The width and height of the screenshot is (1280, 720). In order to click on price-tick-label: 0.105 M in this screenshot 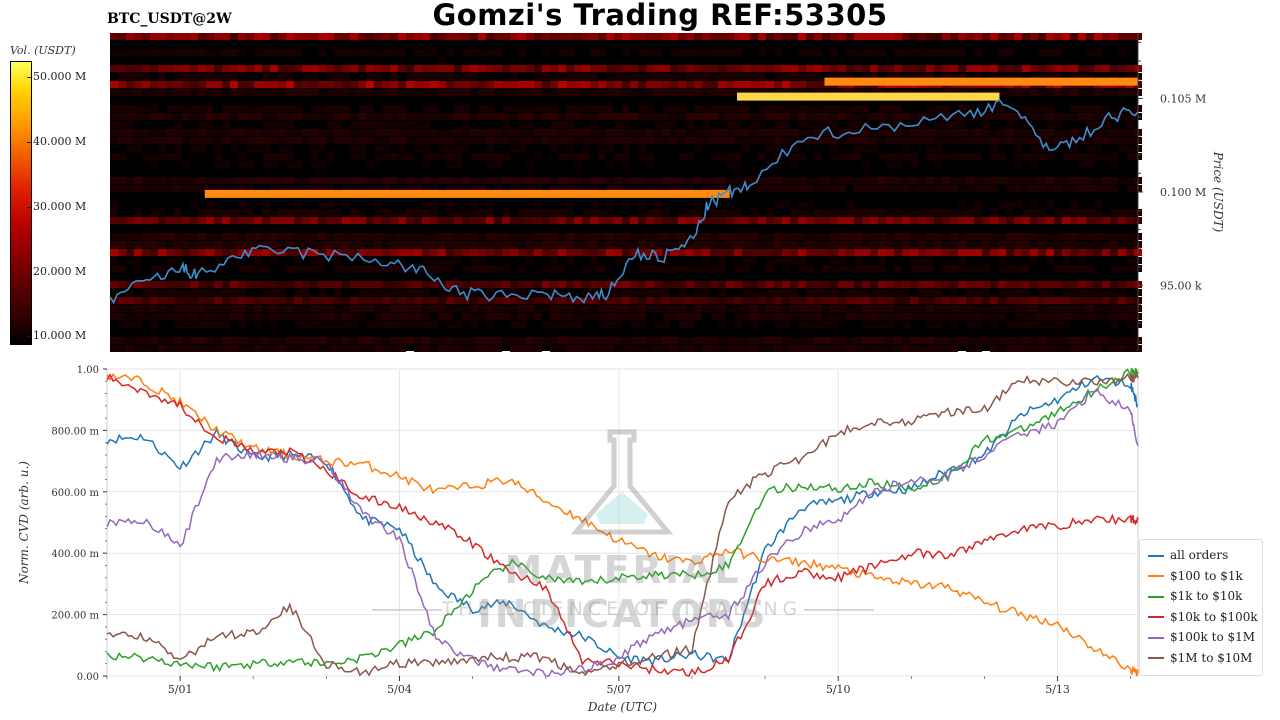, I will do `click(1183, 98)`.